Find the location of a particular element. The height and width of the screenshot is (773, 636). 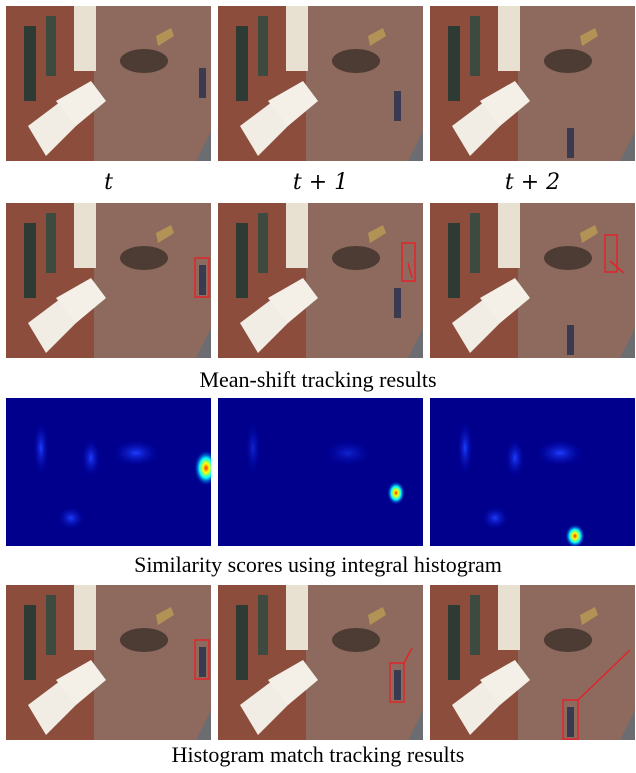

meanshift-frame-t is located at coordinates (108, 280).